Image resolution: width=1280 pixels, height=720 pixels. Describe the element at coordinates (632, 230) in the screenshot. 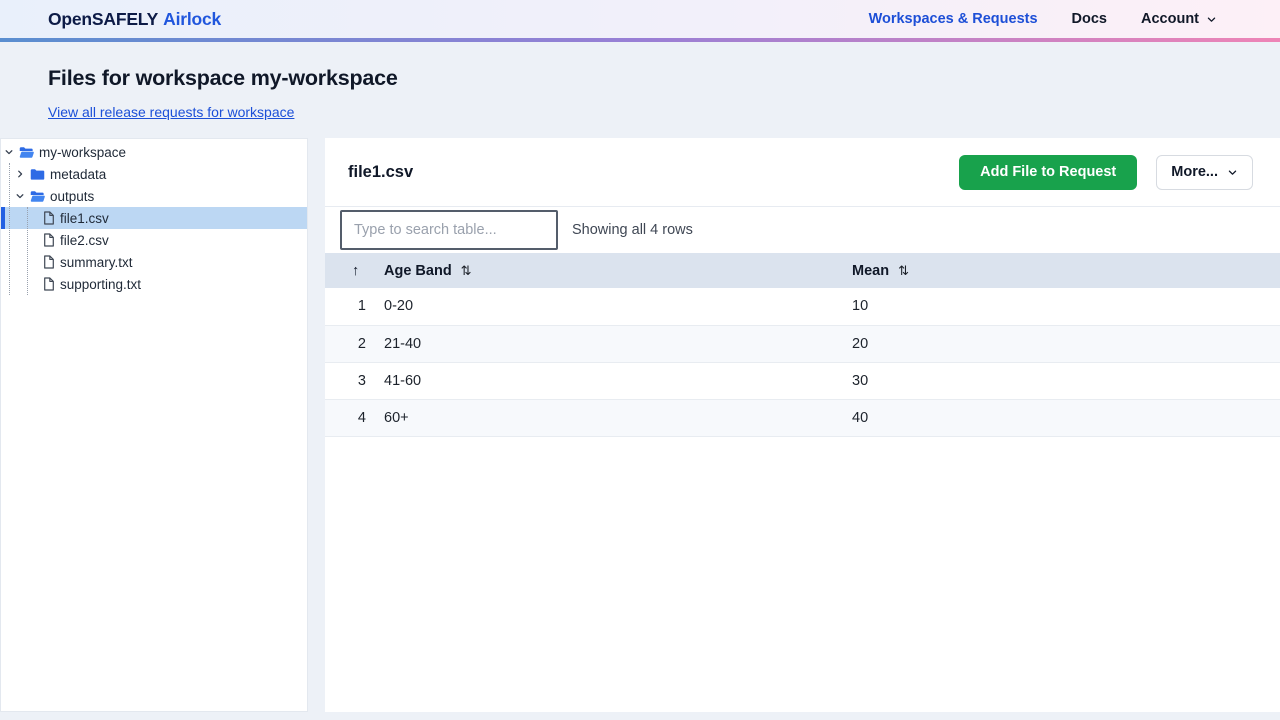

I see `row-count-status: Showing all 4 rows` at that location.